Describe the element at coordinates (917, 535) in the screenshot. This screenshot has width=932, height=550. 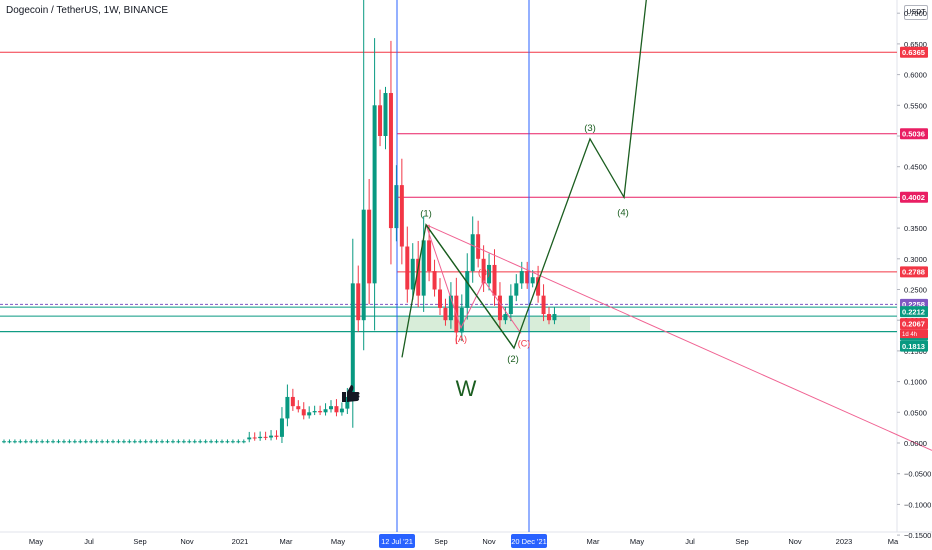
I see `price-tick-label: −0.1500` at that location.